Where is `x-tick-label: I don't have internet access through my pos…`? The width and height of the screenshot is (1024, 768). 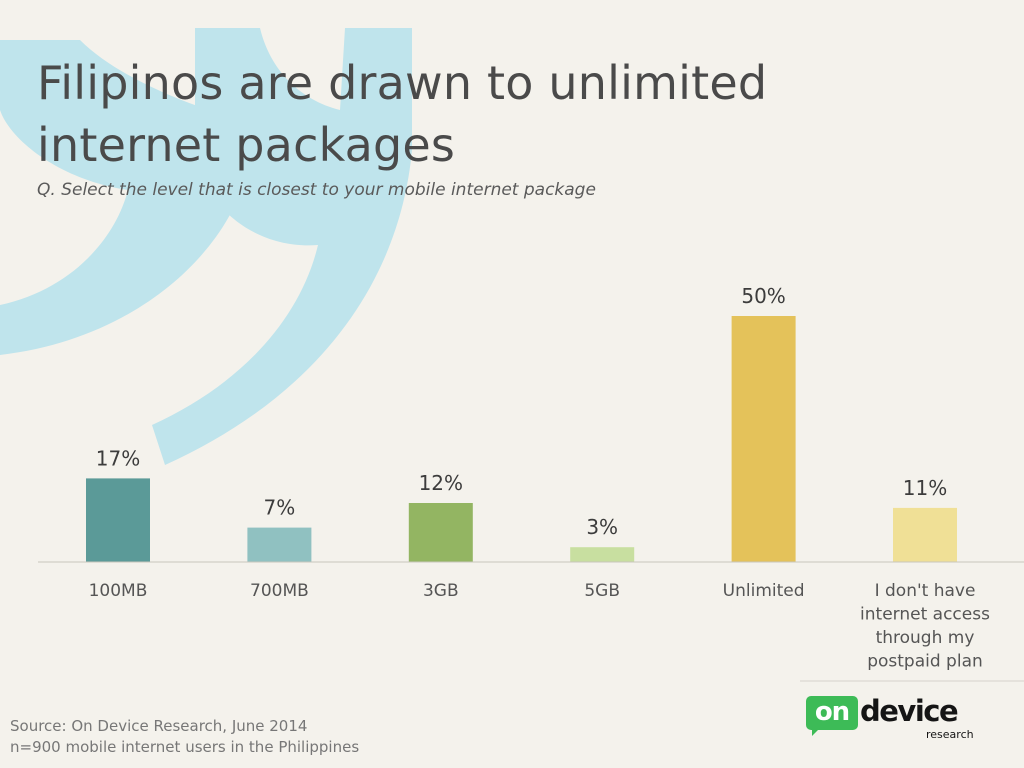
x-tick-label: I don't have internet access through my pos… is located at coordinates (925, 626).